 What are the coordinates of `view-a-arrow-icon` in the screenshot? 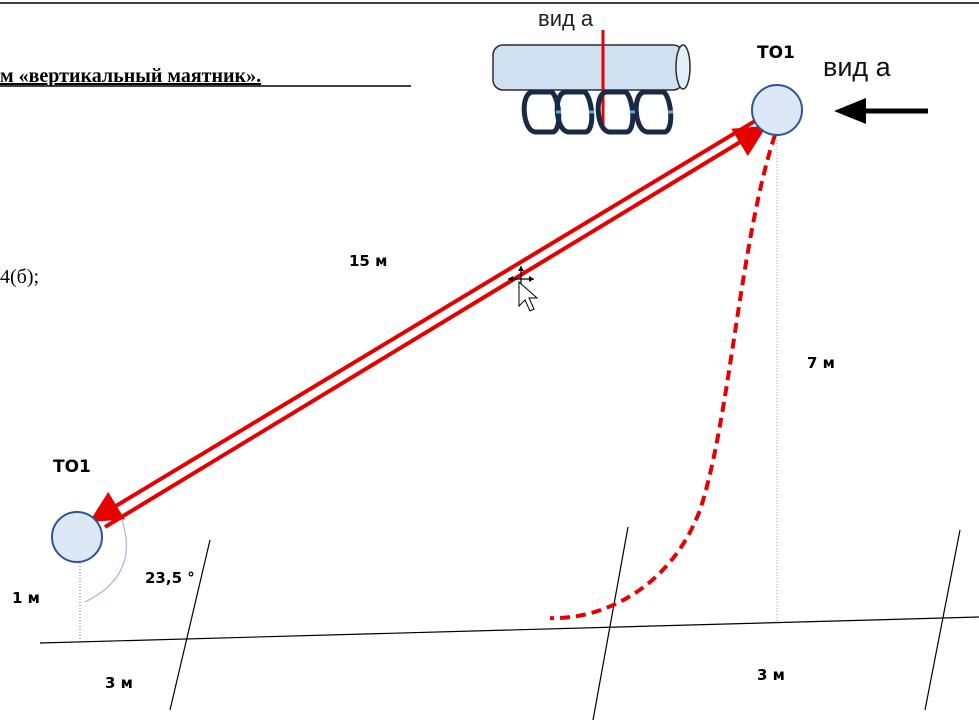 It's located at (881, 111).